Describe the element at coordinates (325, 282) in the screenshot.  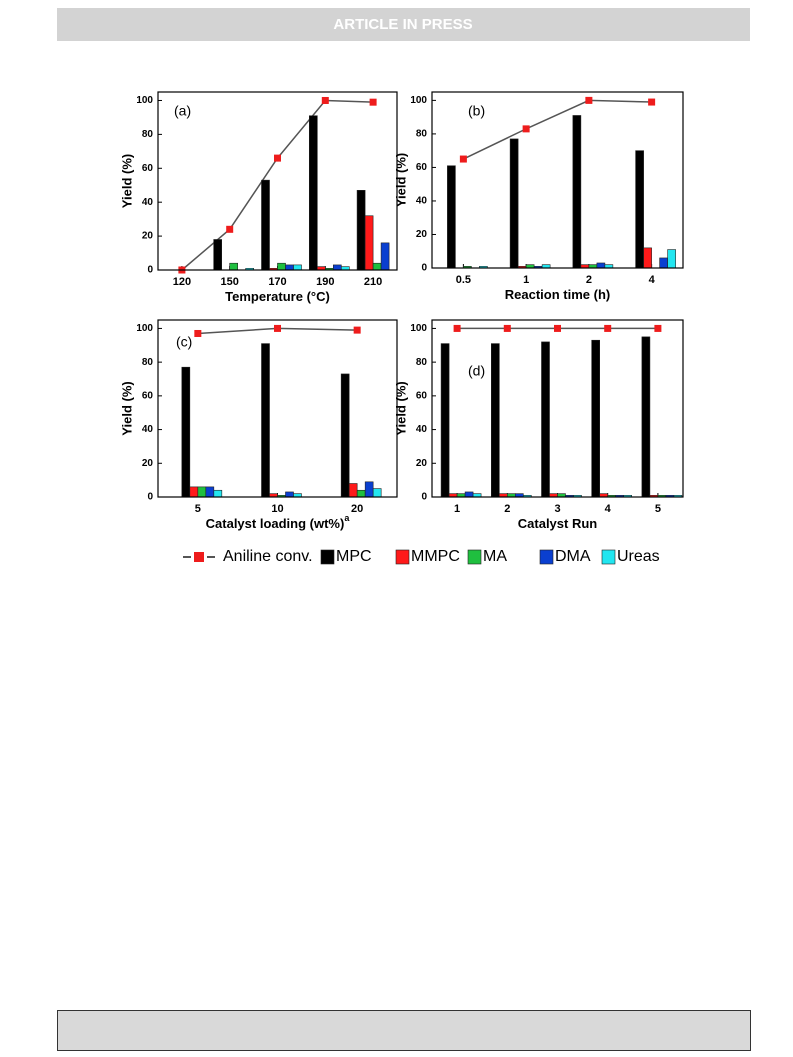
I see `x-tick-label: 190` at that location.